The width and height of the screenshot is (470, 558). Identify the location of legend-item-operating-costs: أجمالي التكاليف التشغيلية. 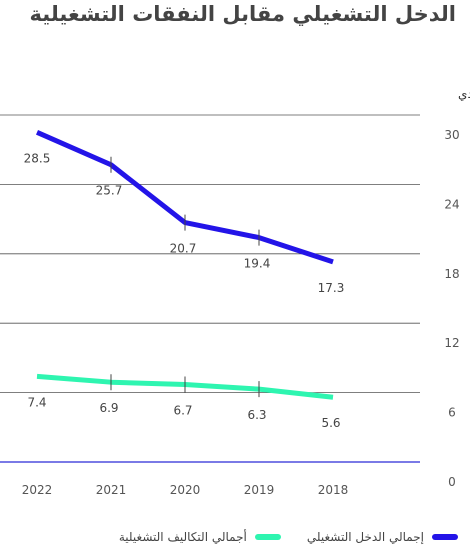
(200, 537).